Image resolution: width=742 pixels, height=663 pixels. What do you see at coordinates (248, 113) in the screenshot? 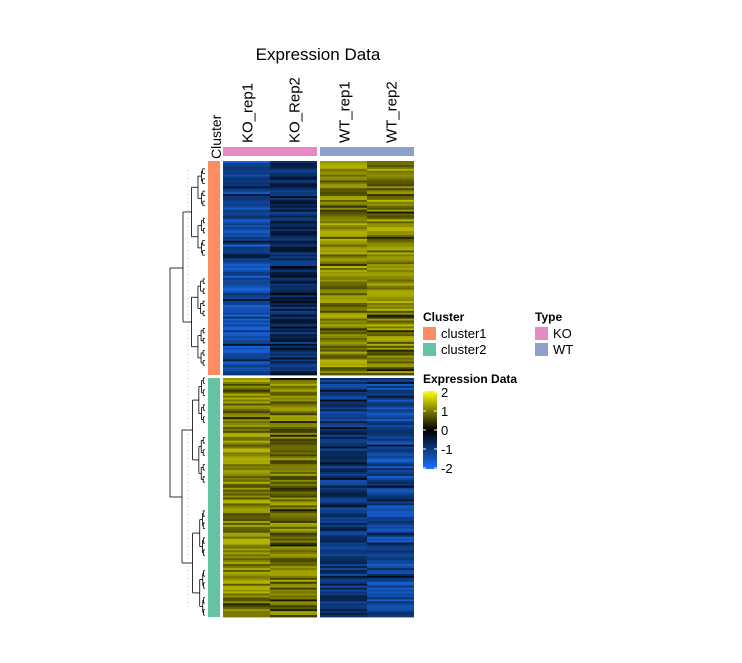
I see `column-label-ko-rep1: KO_rep1` at bounding box center [248, 113].